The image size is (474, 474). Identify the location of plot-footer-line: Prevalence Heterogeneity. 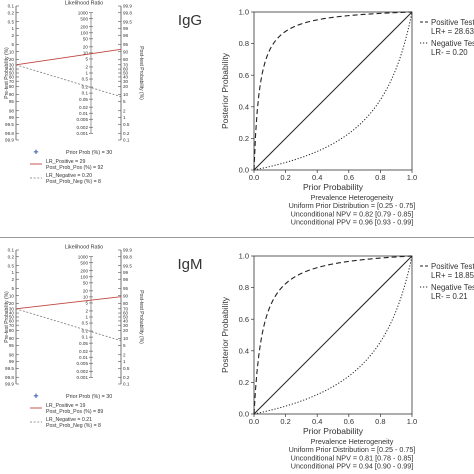
(352, 197).